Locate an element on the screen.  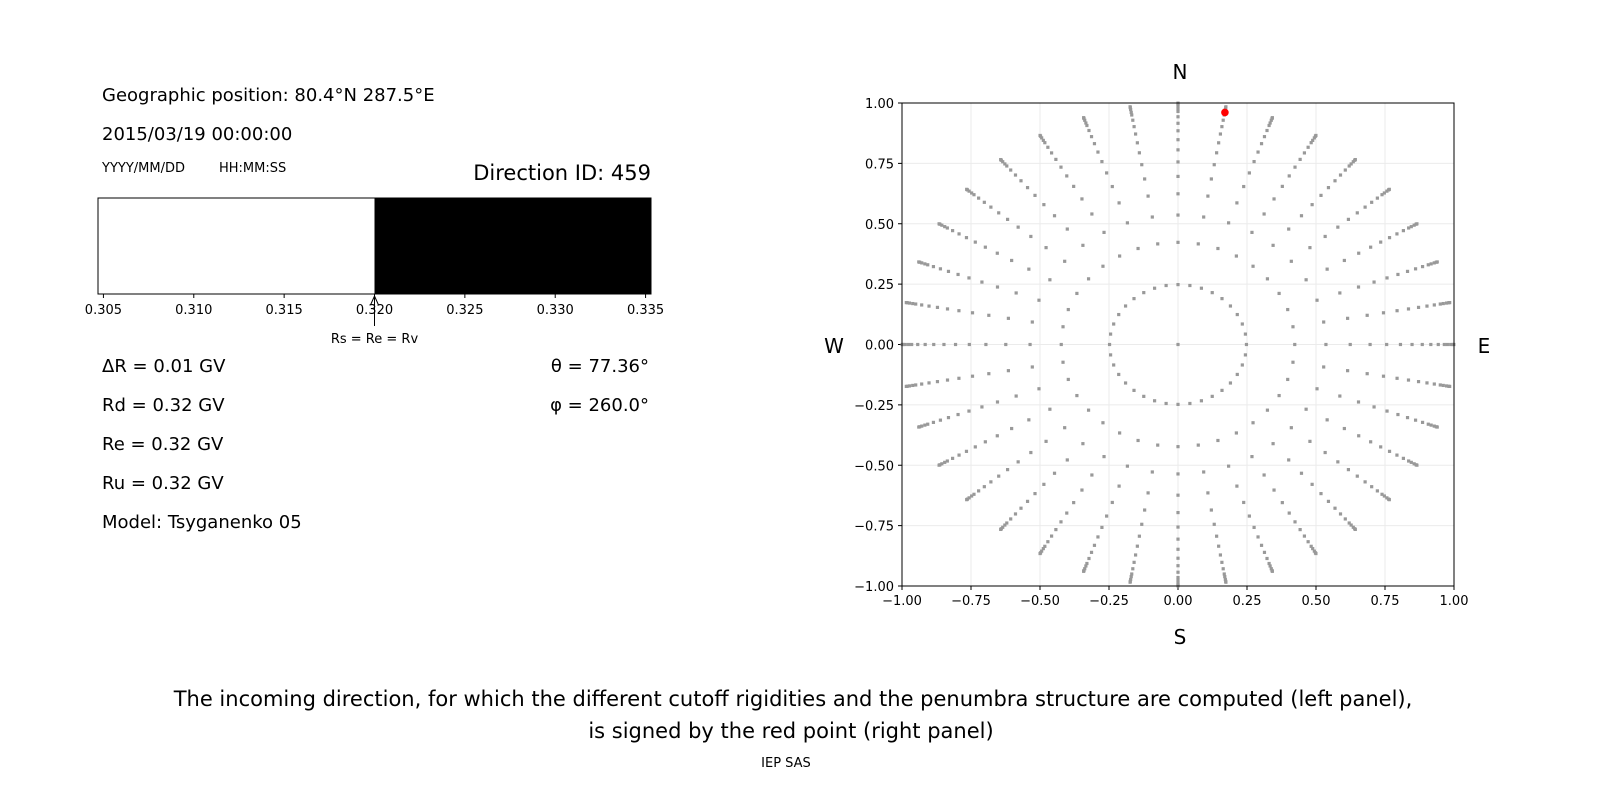
y-tick-label: −1.00 is located at coordinates (874, 587).